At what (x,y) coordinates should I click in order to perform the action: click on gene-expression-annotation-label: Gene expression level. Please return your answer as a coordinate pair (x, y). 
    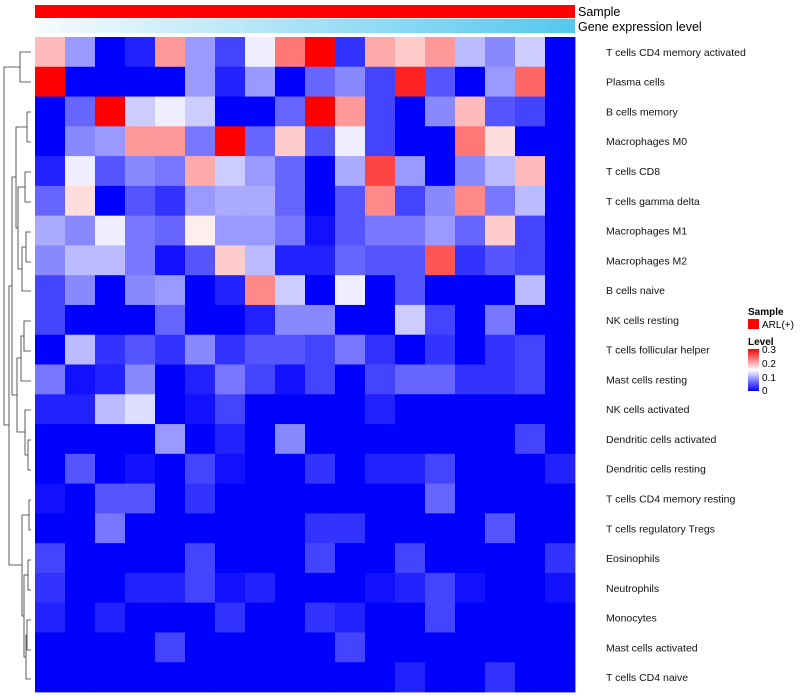
    Looking at the image, I should click on (640, 27).